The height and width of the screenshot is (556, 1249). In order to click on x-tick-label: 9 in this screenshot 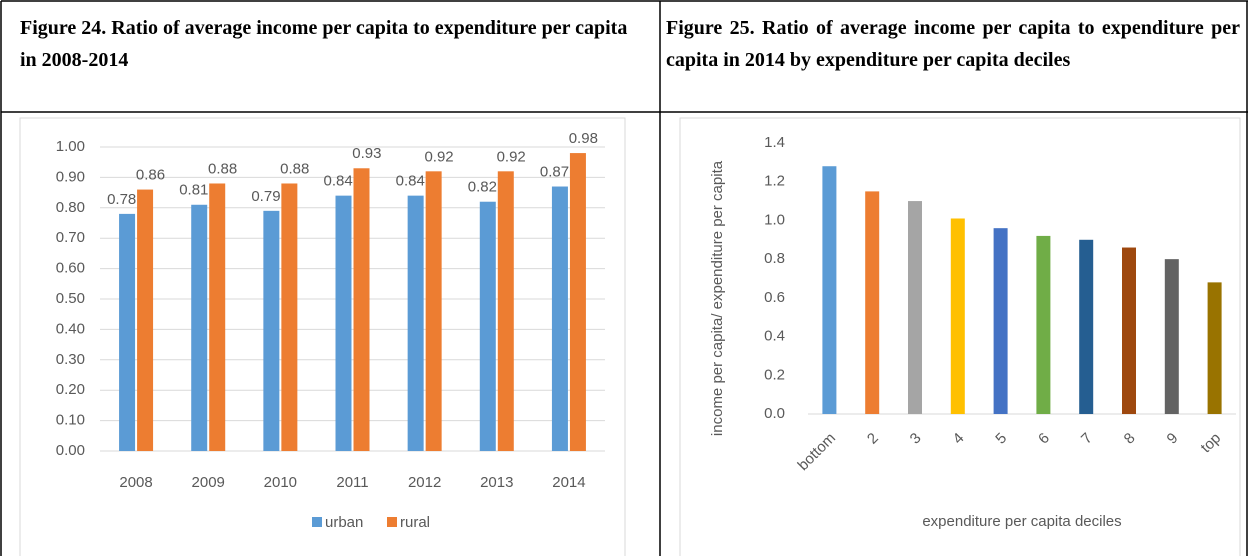, I will do `click(1173, 439)`.